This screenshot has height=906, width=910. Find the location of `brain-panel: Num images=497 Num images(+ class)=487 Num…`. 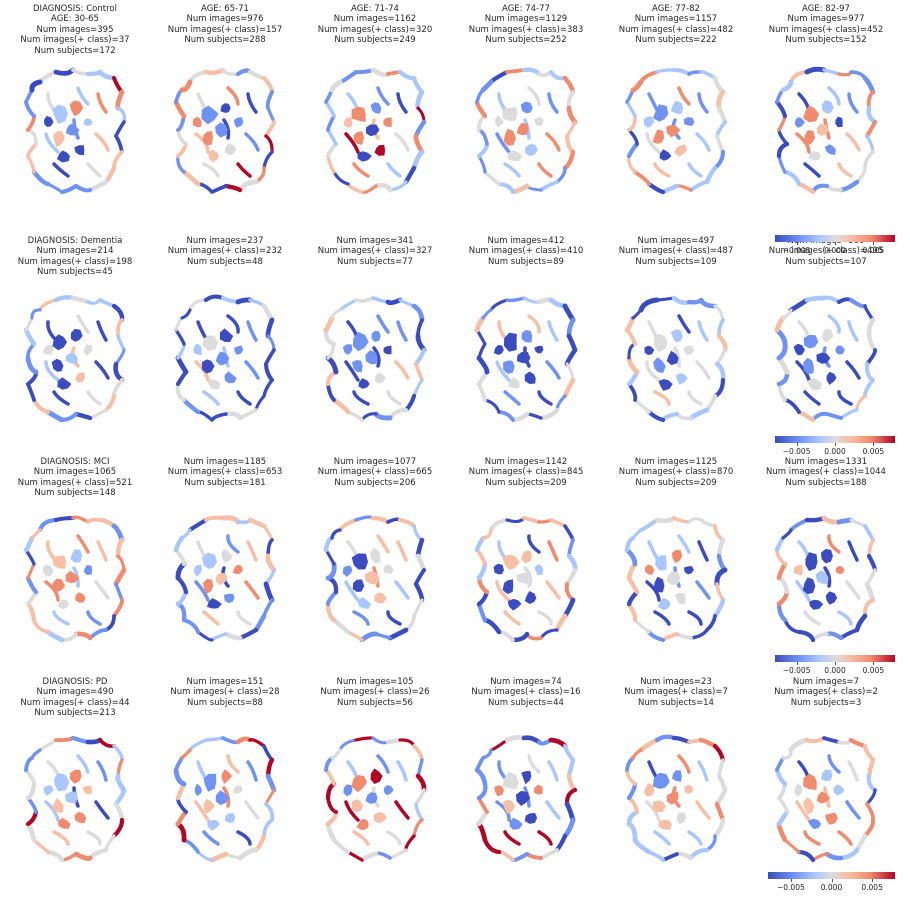

brain-panel: Num images=497 Num images(+ class)=487 Num… is located at coordinates (676, 346).